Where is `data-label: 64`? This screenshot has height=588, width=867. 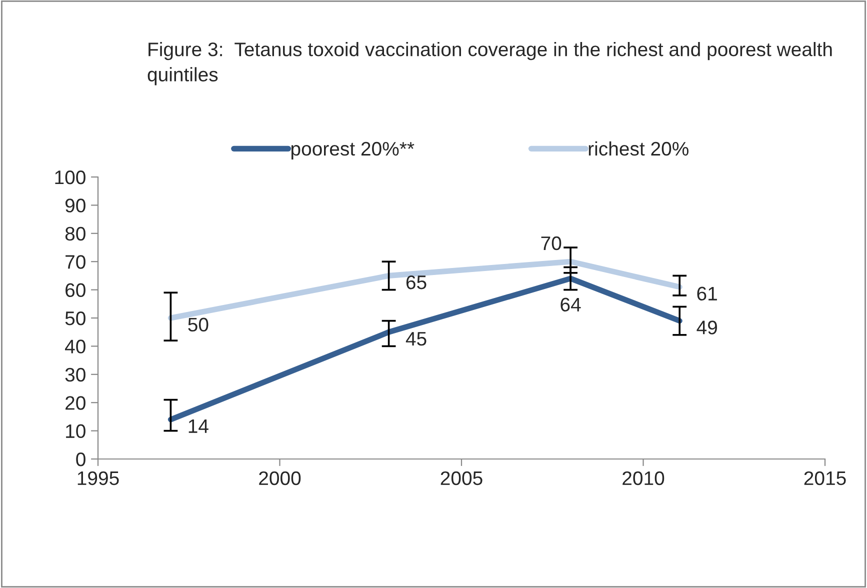 data-label: 64 is located at coordinates (570, 305).